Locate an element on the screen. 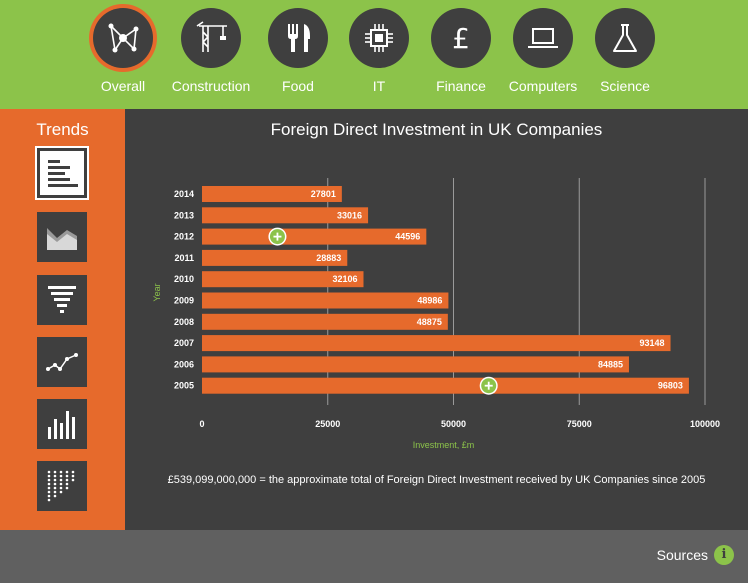  bar-chart-button is located at coordinates (62, 173).